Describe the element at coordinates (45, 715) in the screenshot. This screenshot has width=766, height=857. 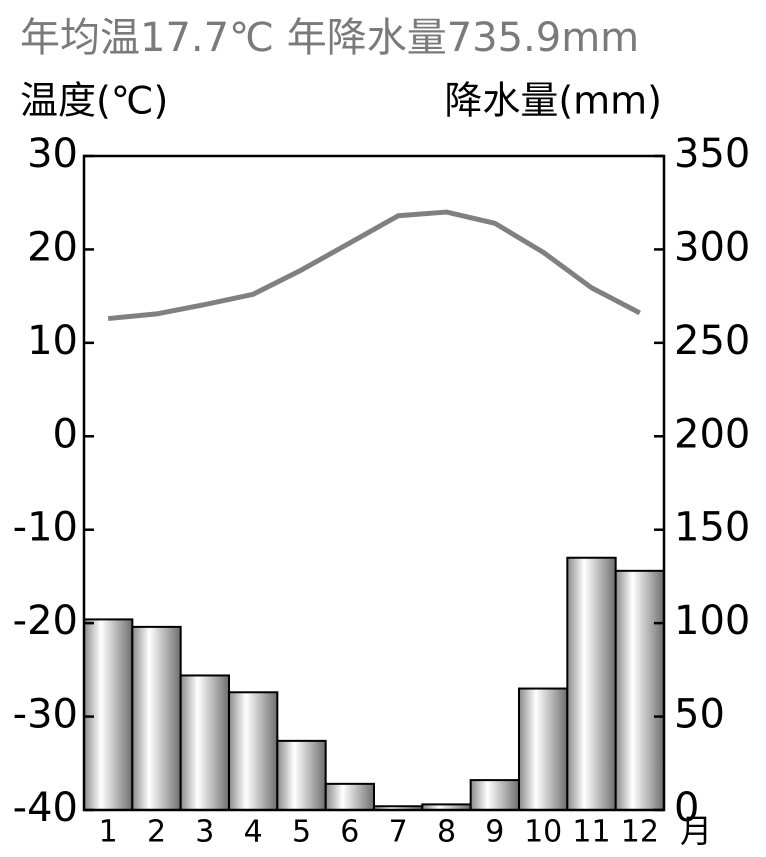
I see `y-tick-label: -30` at that location.